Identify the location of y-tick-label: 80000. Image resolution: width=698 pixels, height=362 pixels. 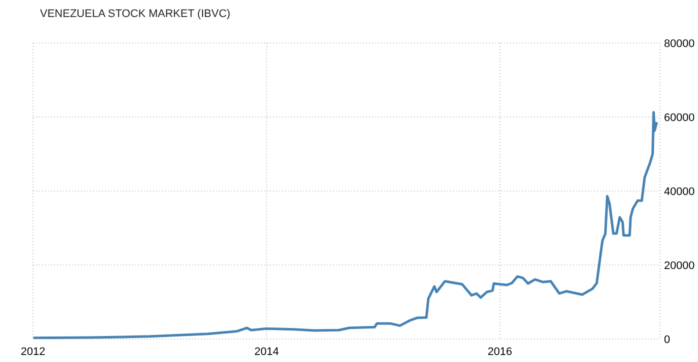
(679, 44).